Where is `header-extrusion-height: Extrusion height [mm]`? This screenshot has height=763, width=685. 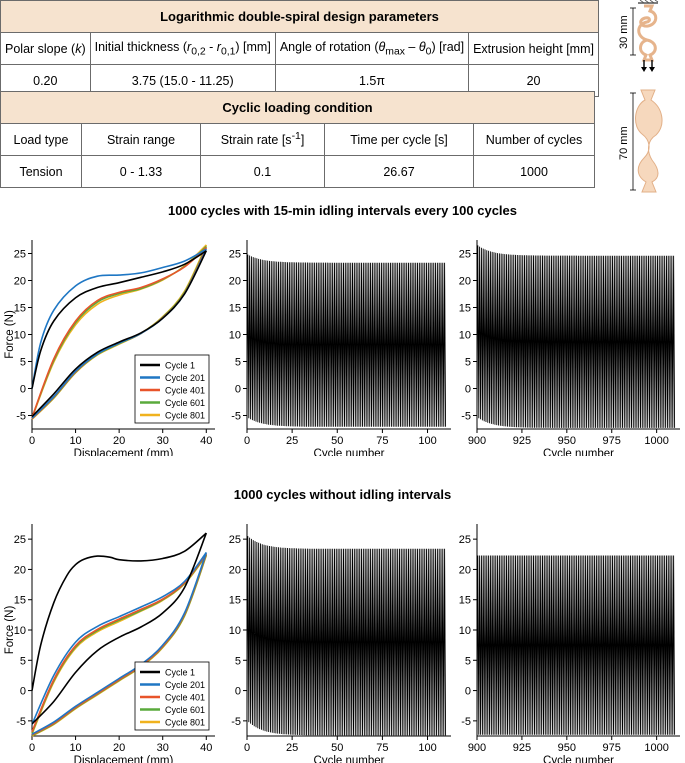
header-extrusion-height: Extrusion height [mm] is located at coordinates (533, 48).